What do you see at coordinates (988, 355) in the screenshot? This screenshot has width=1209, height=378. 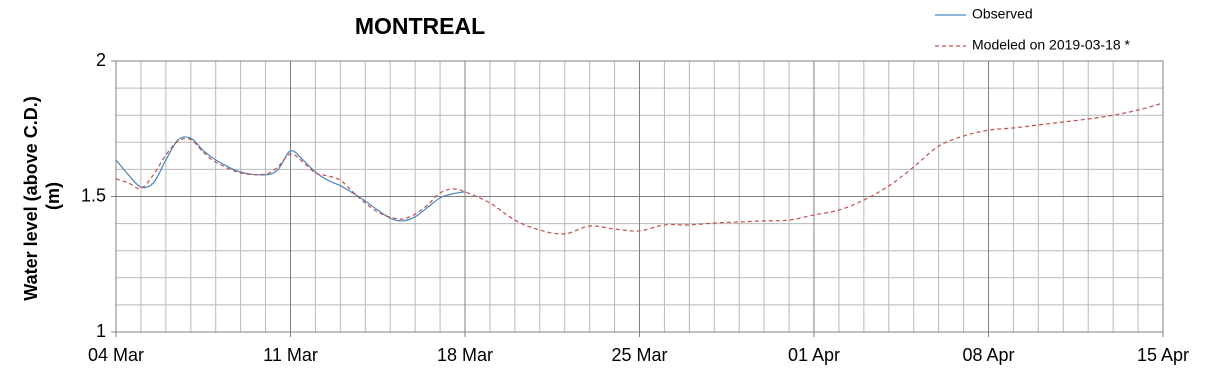 I see `x-tick-label: 08 Apr` at bounding box center [988, 355].